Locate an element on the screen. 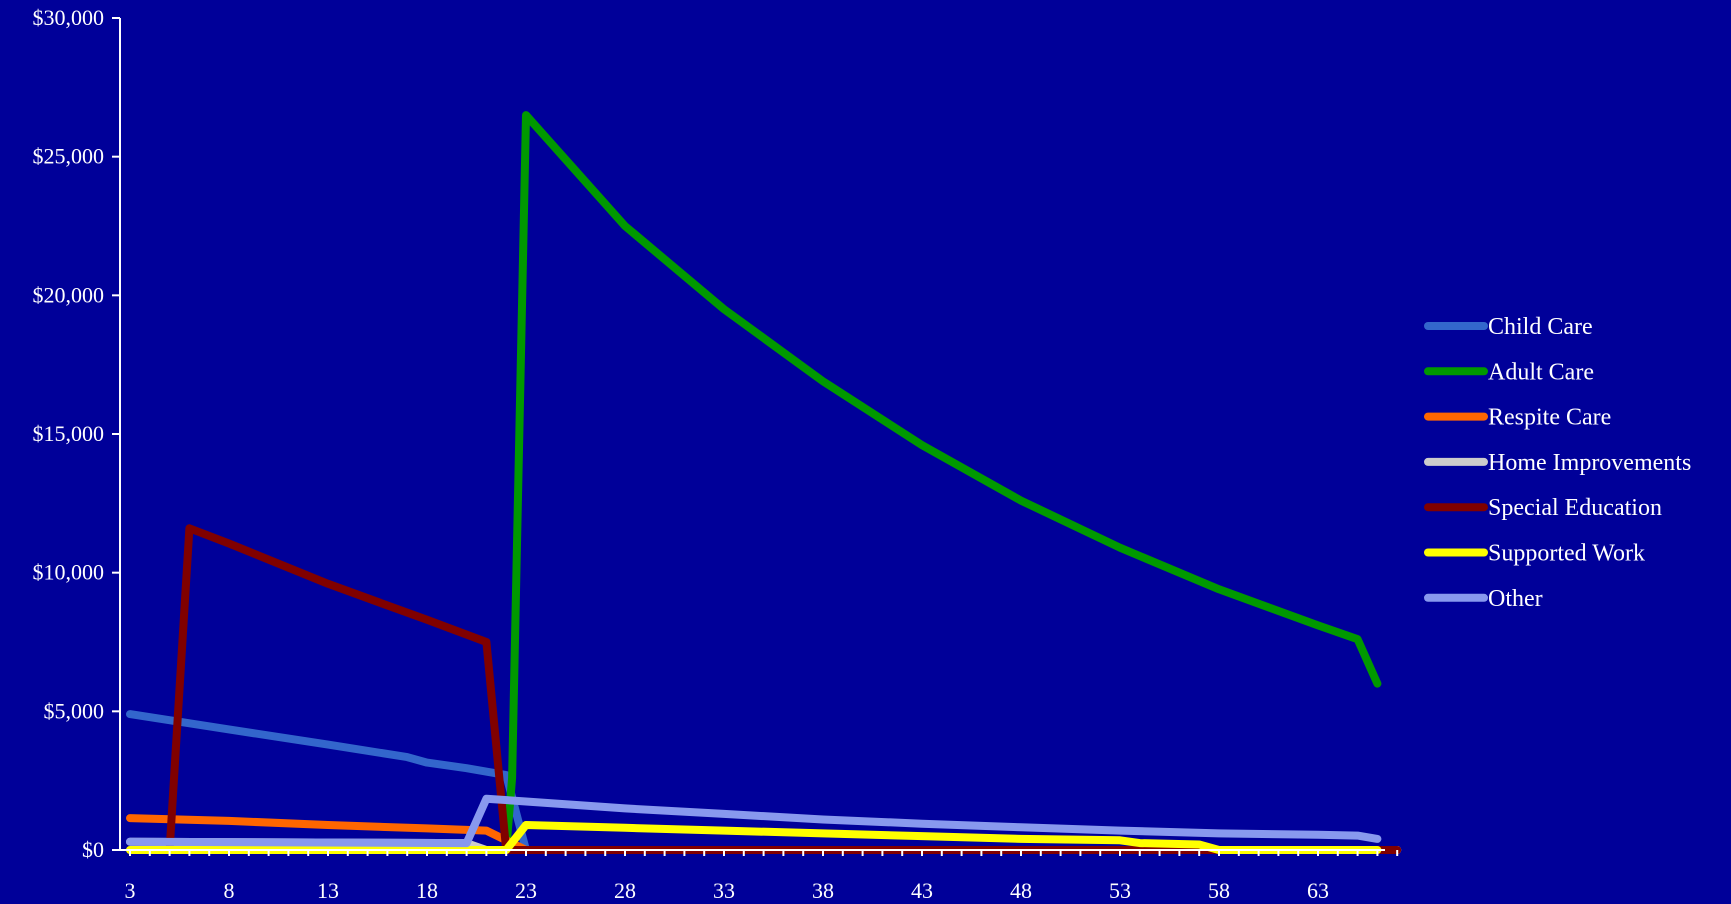 The image size is (1731, 904). legend-item-child-care: Child Care is located at coordinates (1508, 327).